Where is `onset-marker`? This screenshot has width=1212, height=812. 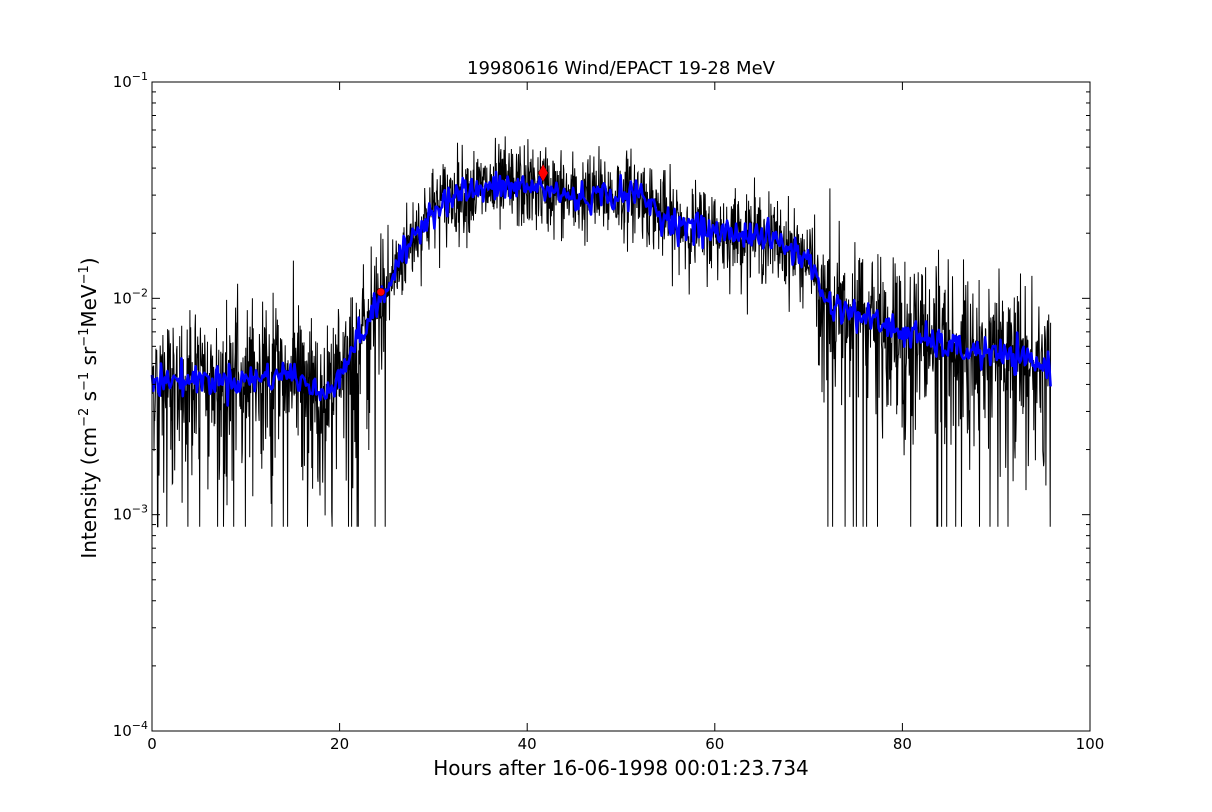
onset-marker is located at coordinates (381, 292).